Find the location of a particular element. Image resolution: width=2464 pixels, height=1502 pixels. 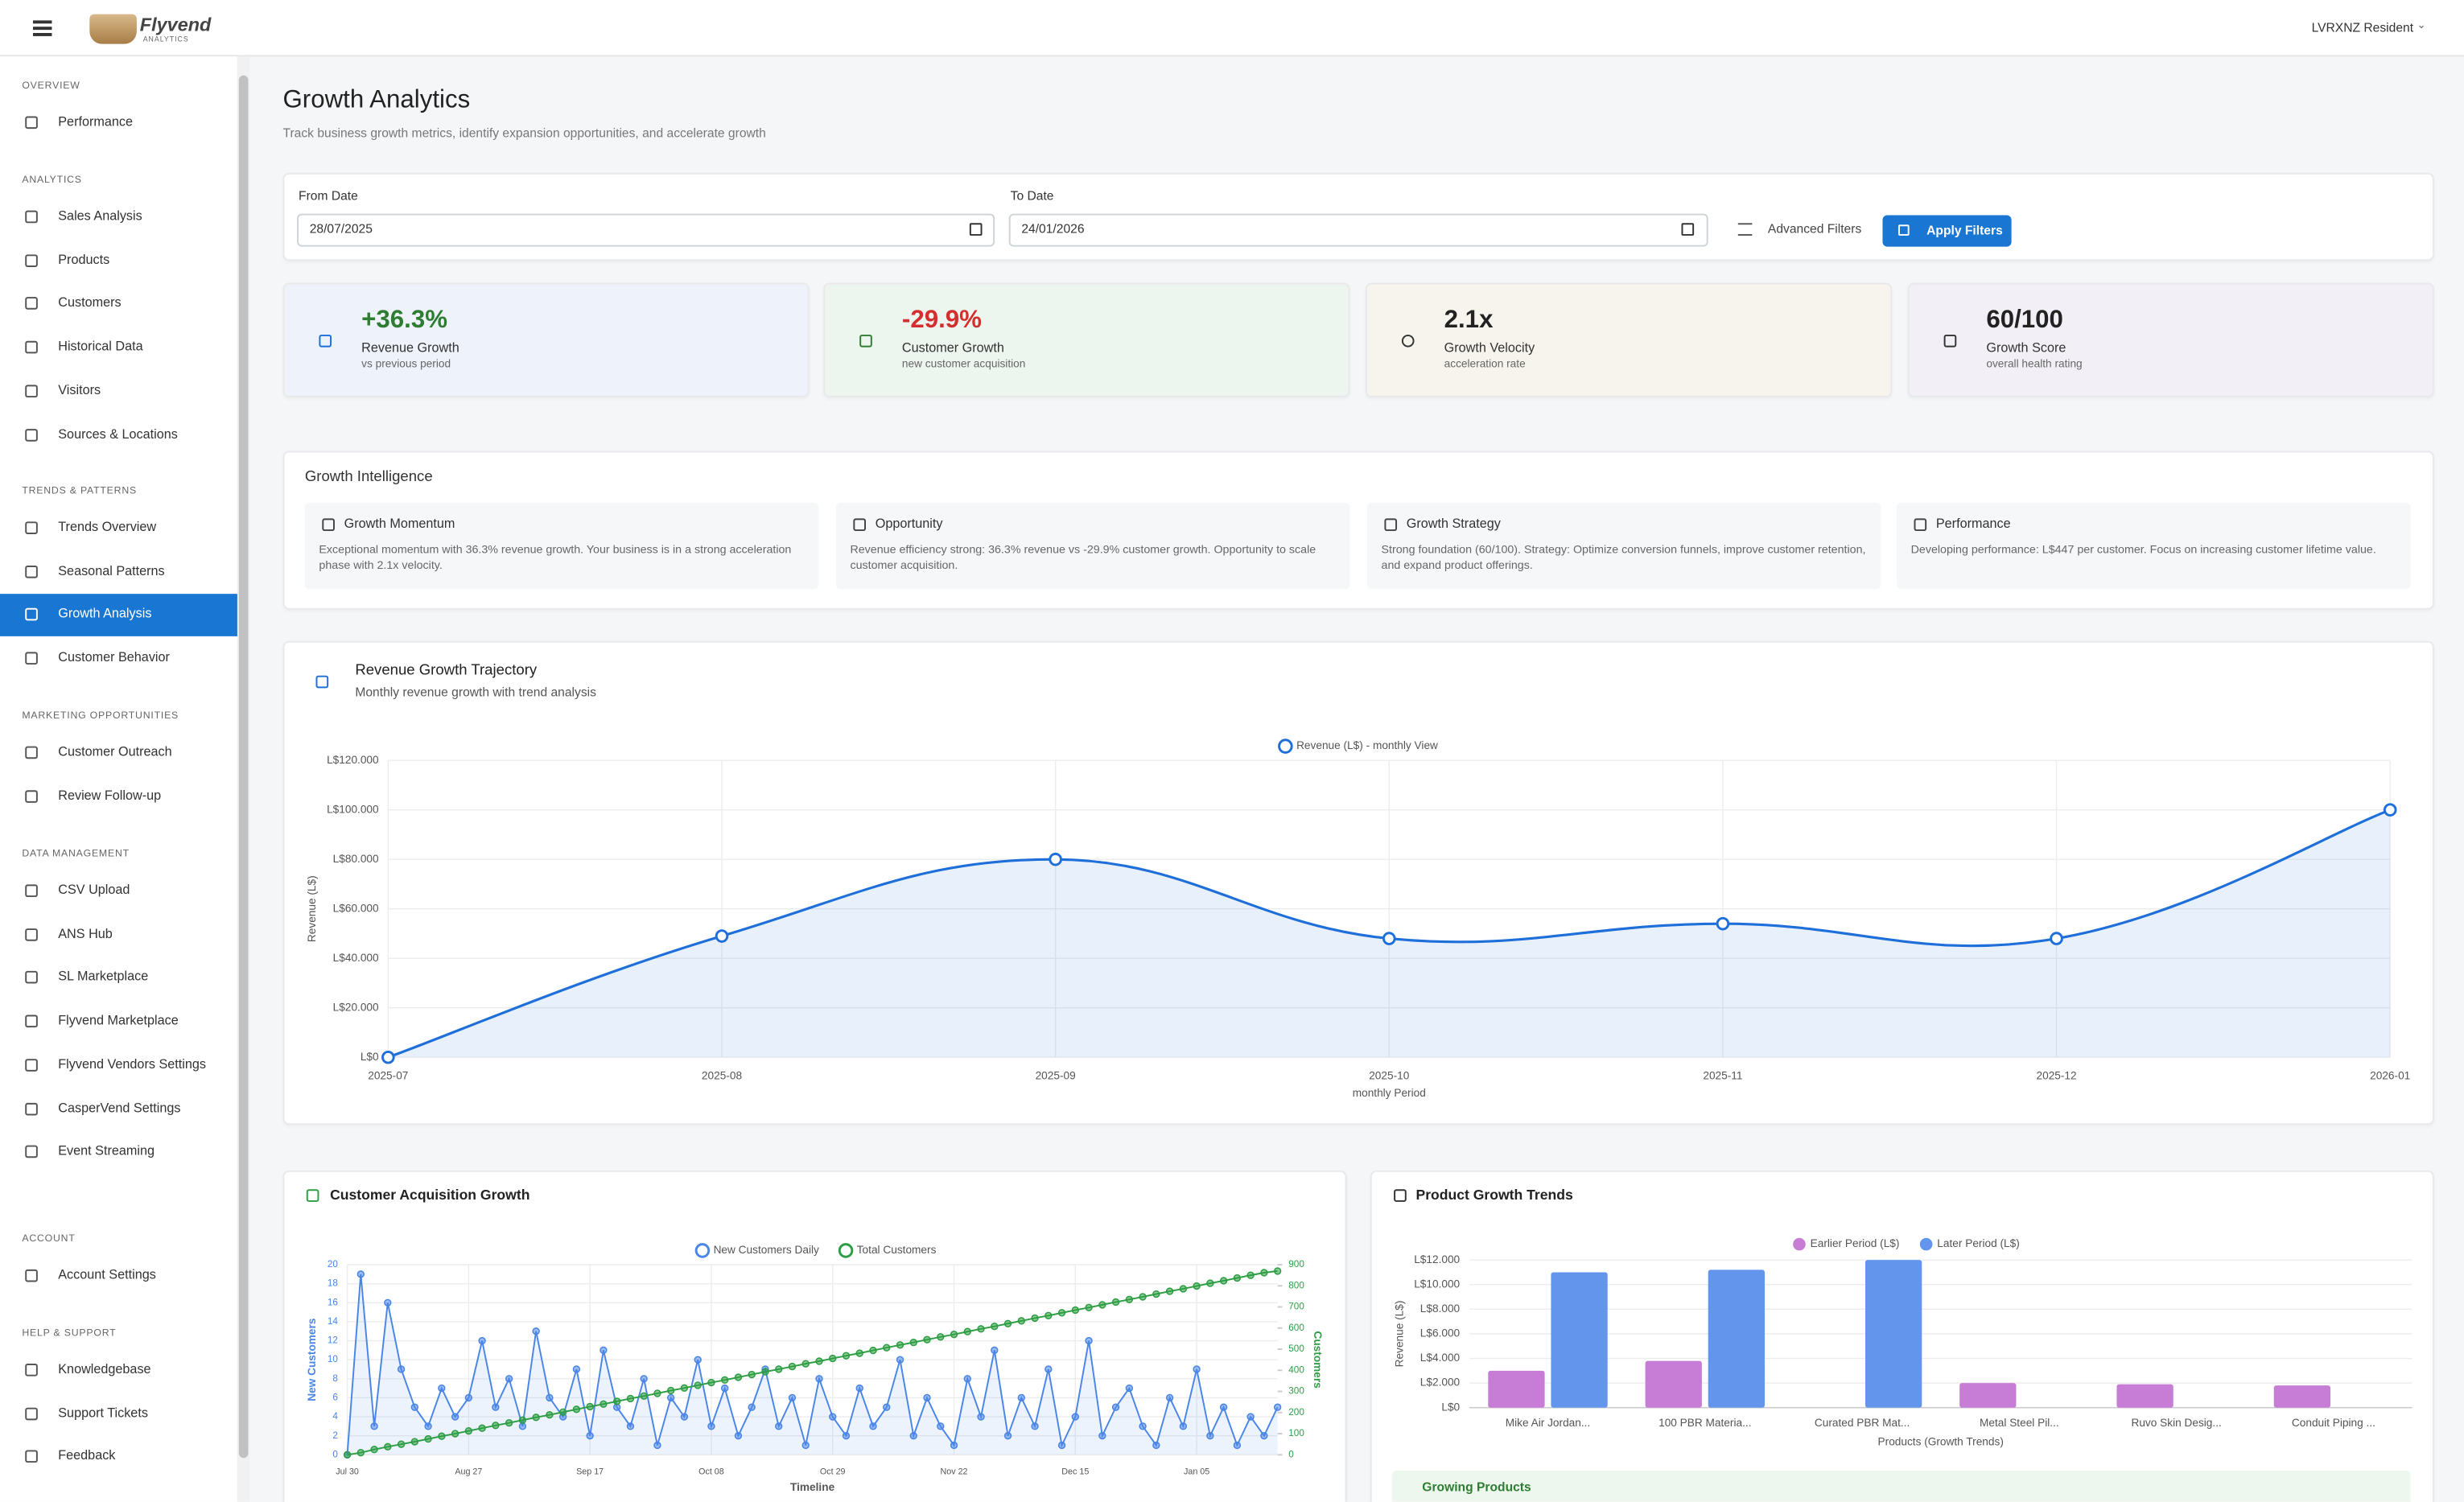

growing-products-title: Growing Products is located at coordinates (1476, 1488).